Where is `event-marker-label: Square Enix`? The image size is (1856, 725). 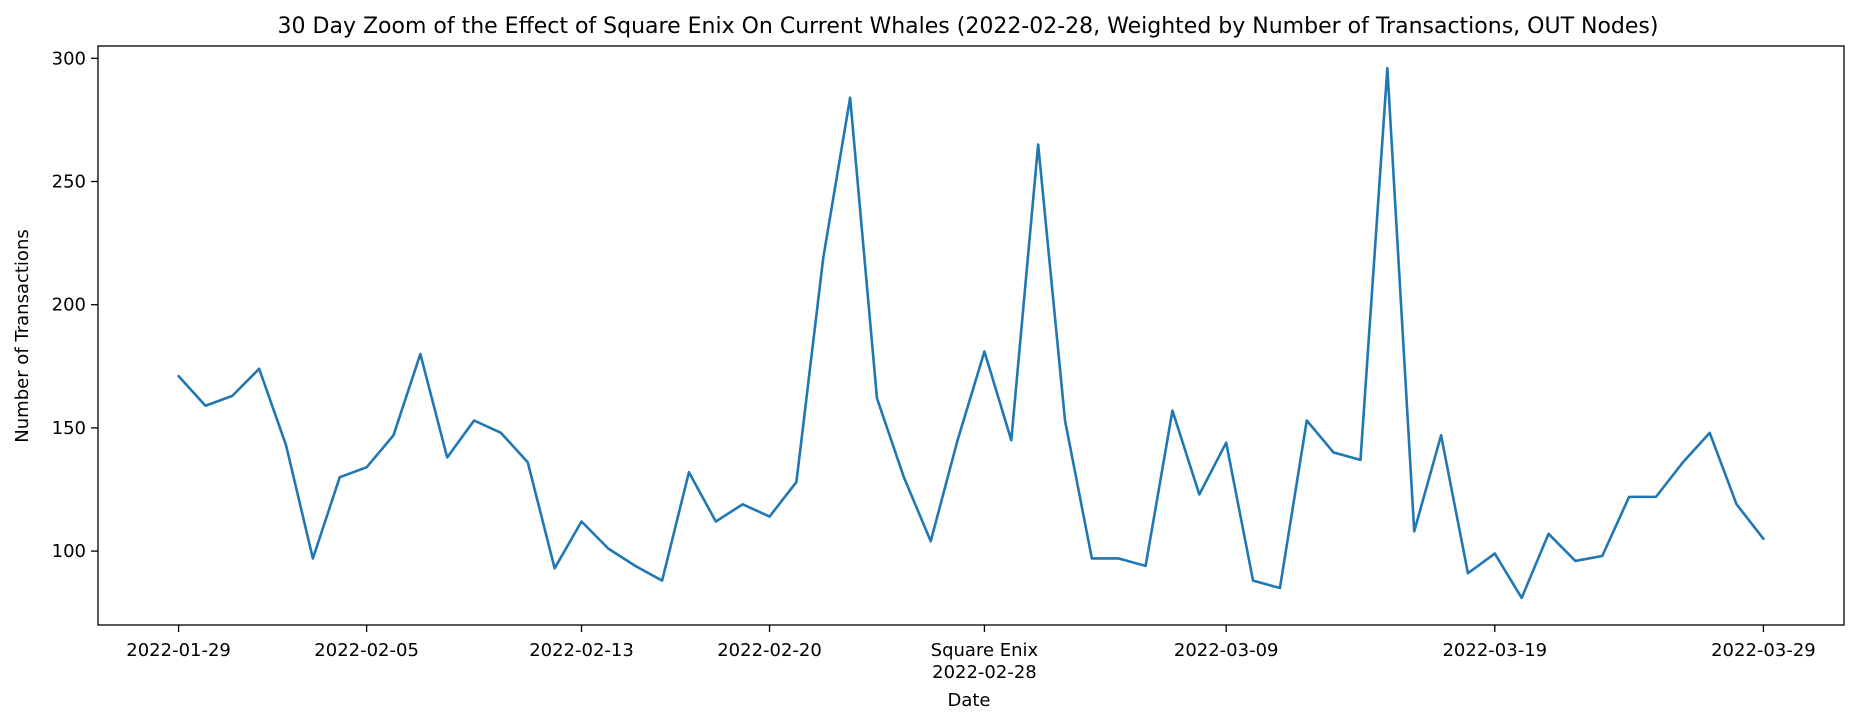 event-marker-label: Square Enix is located at coordinates (985, 650).